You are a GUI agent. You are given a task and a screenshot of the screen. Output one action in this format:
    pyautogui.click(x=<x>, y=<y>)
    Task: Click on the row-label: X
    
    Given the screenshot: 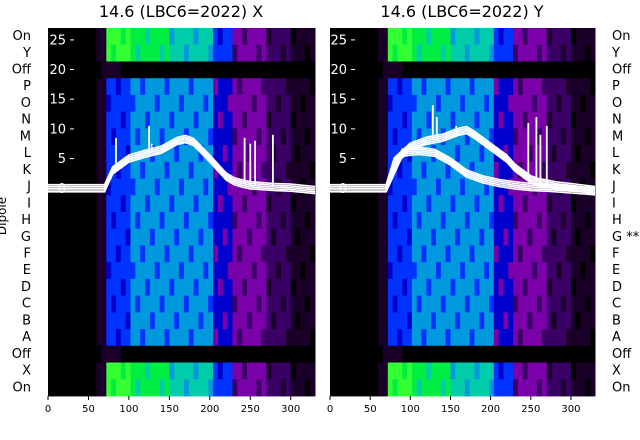 What is the action you would take?
    pyautogui.click(x=26, y=371)
    